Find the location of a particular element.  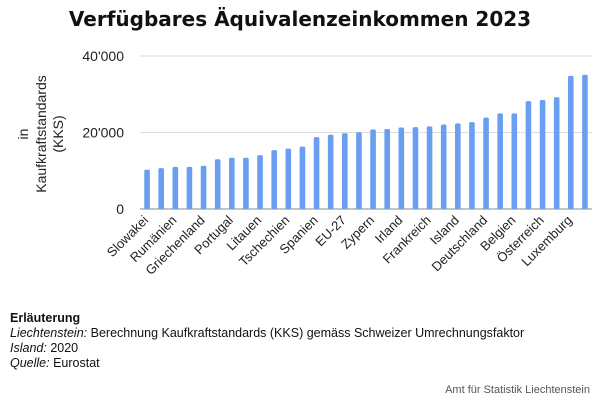

notes-title: Erläuterung is located at coordinates (45, 318).